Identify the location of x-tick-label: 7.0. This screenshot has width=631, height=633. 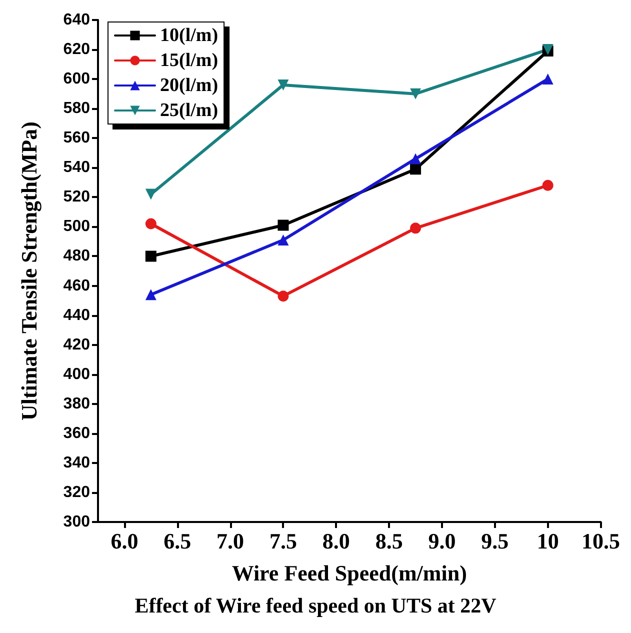
(230, 541).